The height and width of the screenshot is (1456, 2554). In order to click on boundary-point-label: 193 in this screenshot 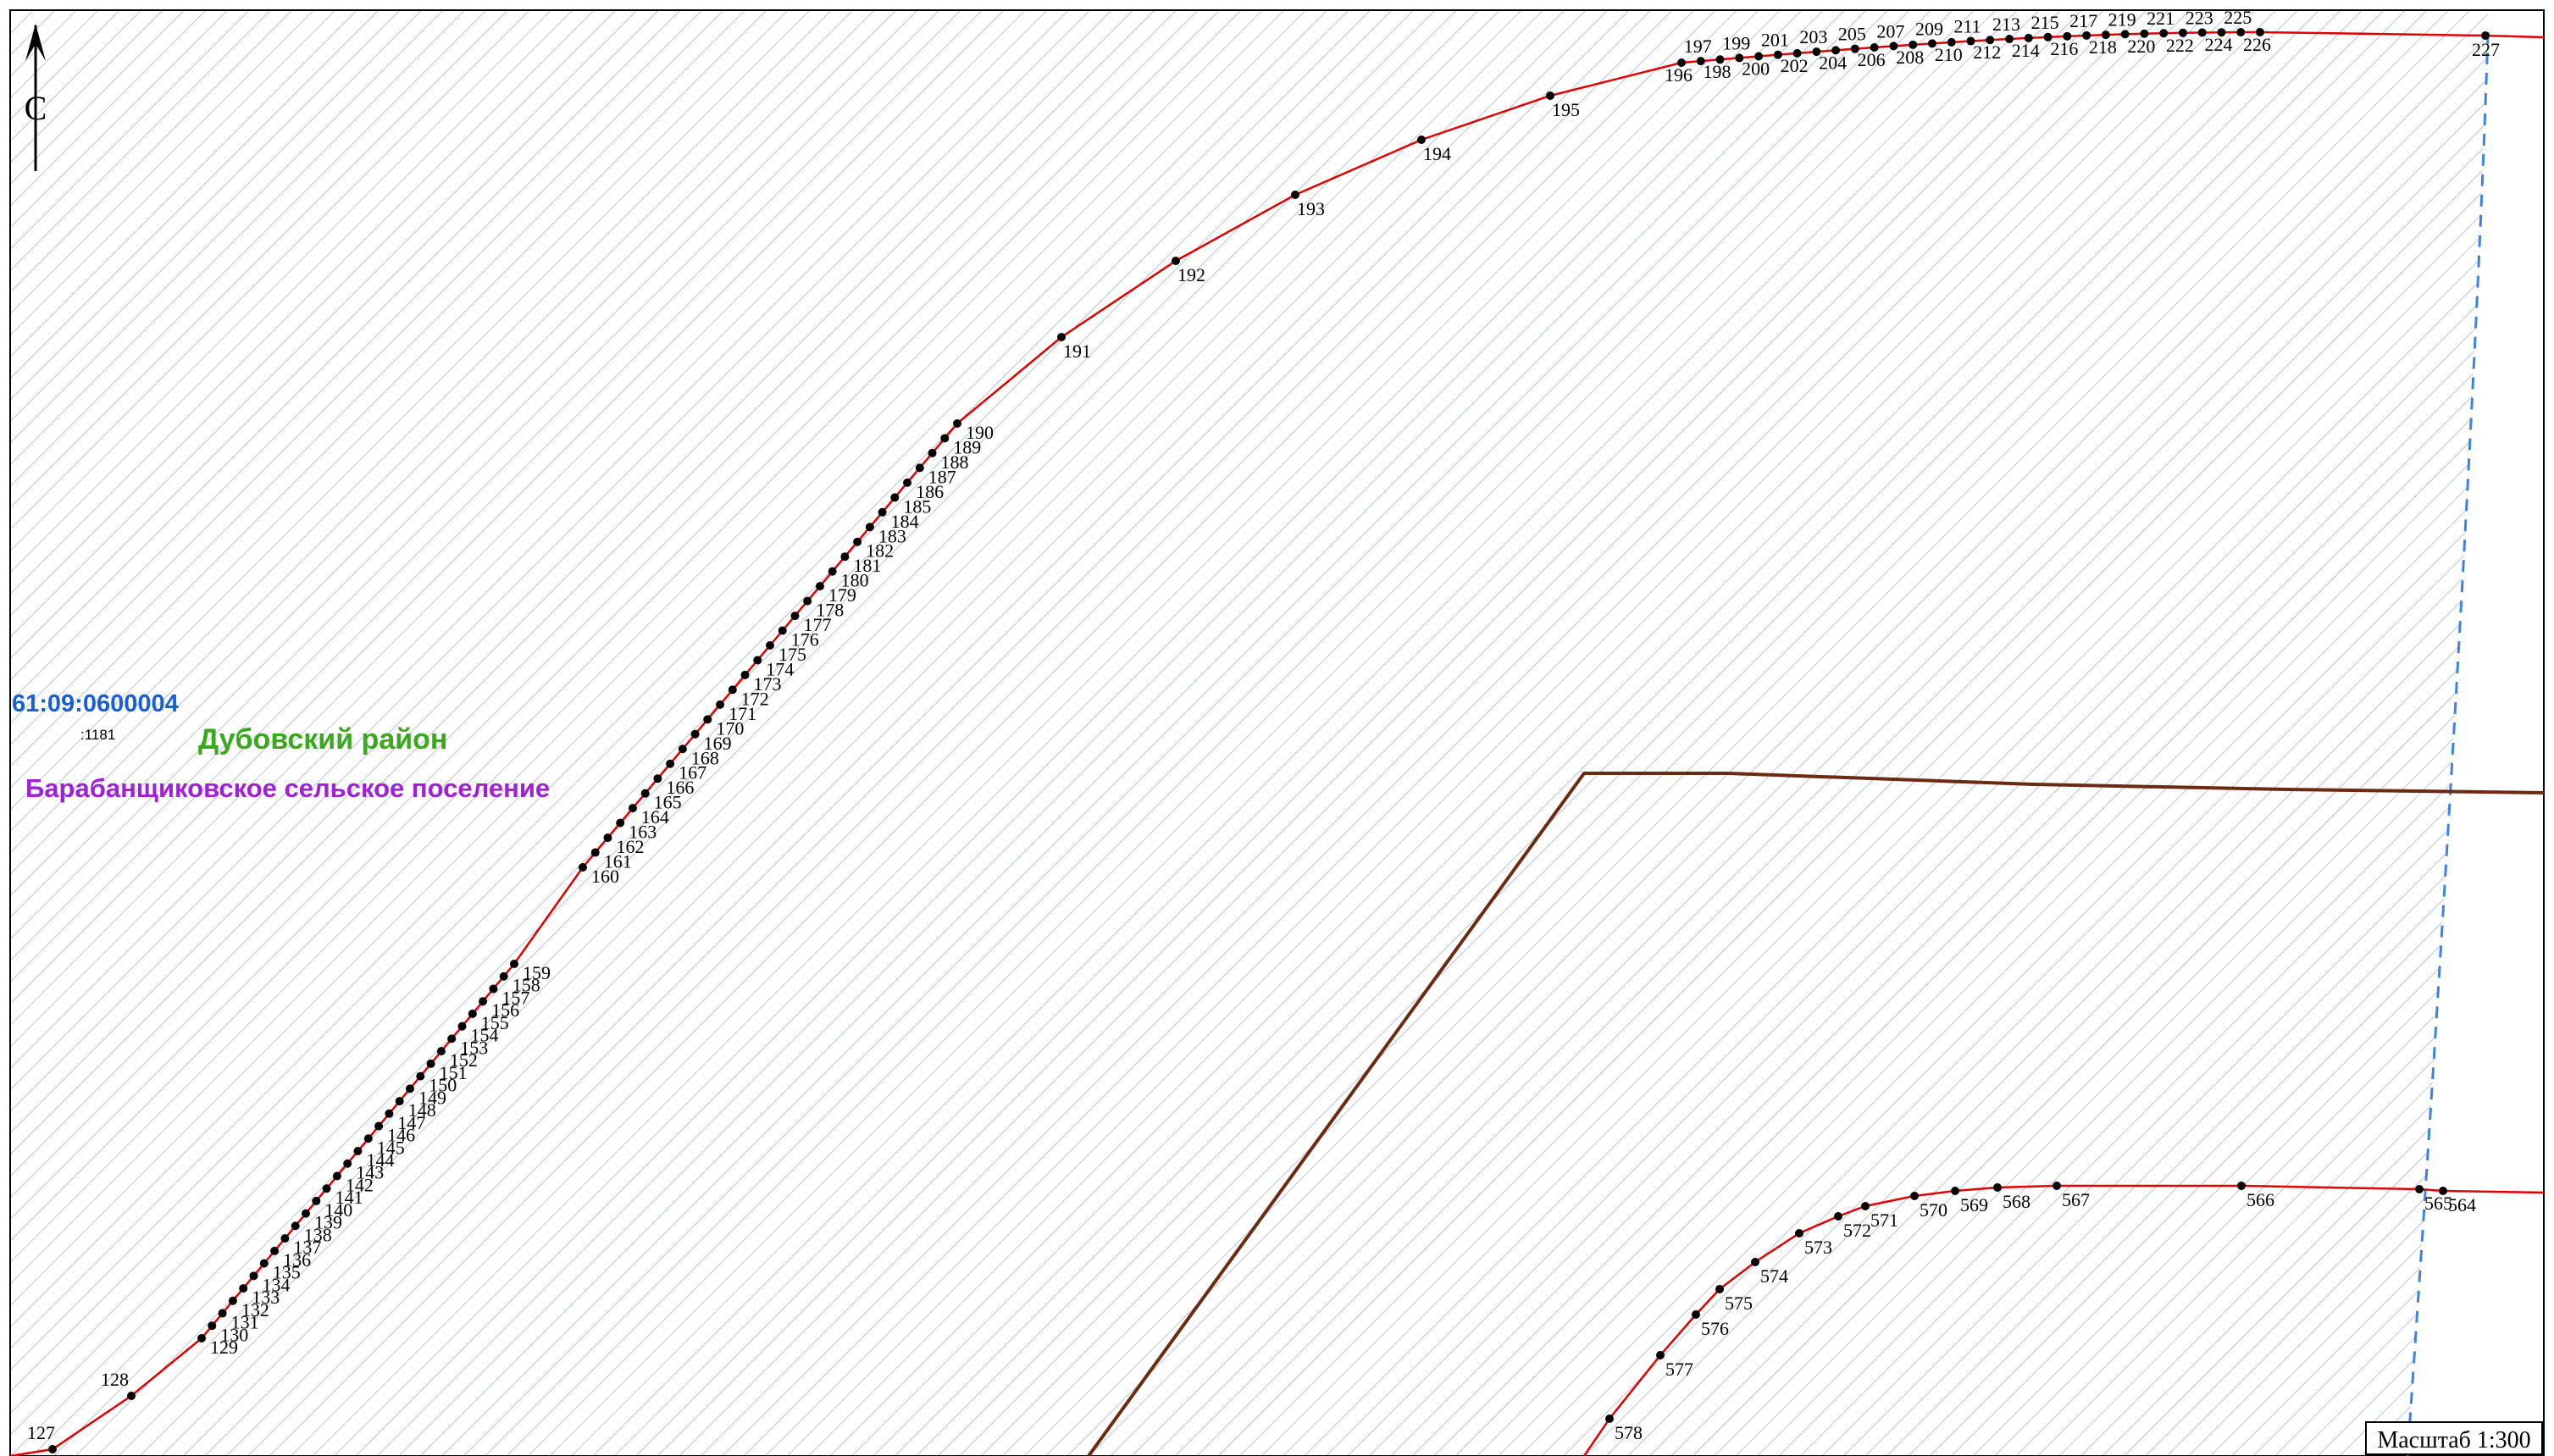, I will do `click(1311, 208)`.